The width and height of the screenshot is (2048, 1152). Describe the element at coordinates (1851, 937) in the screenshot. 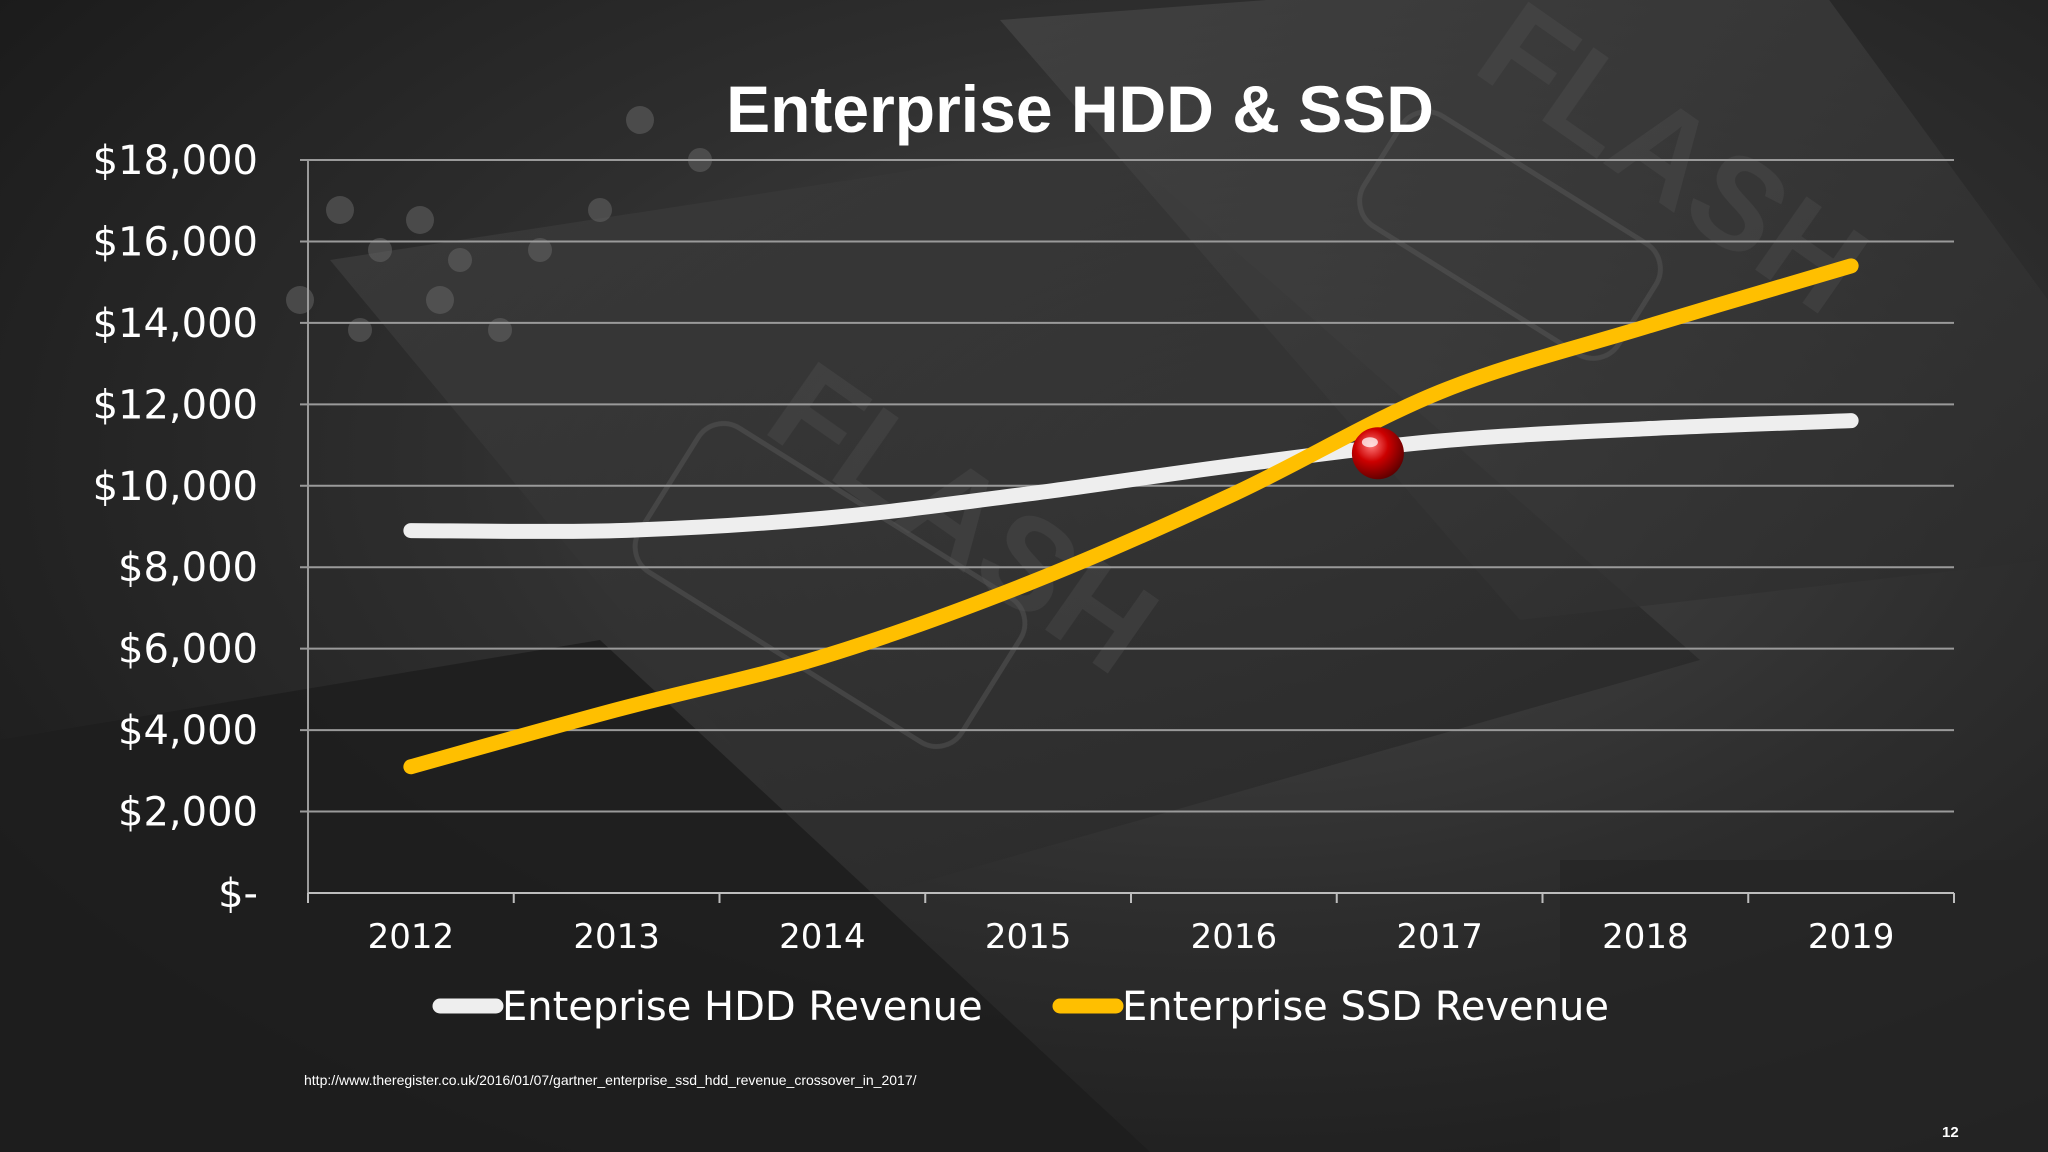

I see `x-tick-label: 2019` at that location.